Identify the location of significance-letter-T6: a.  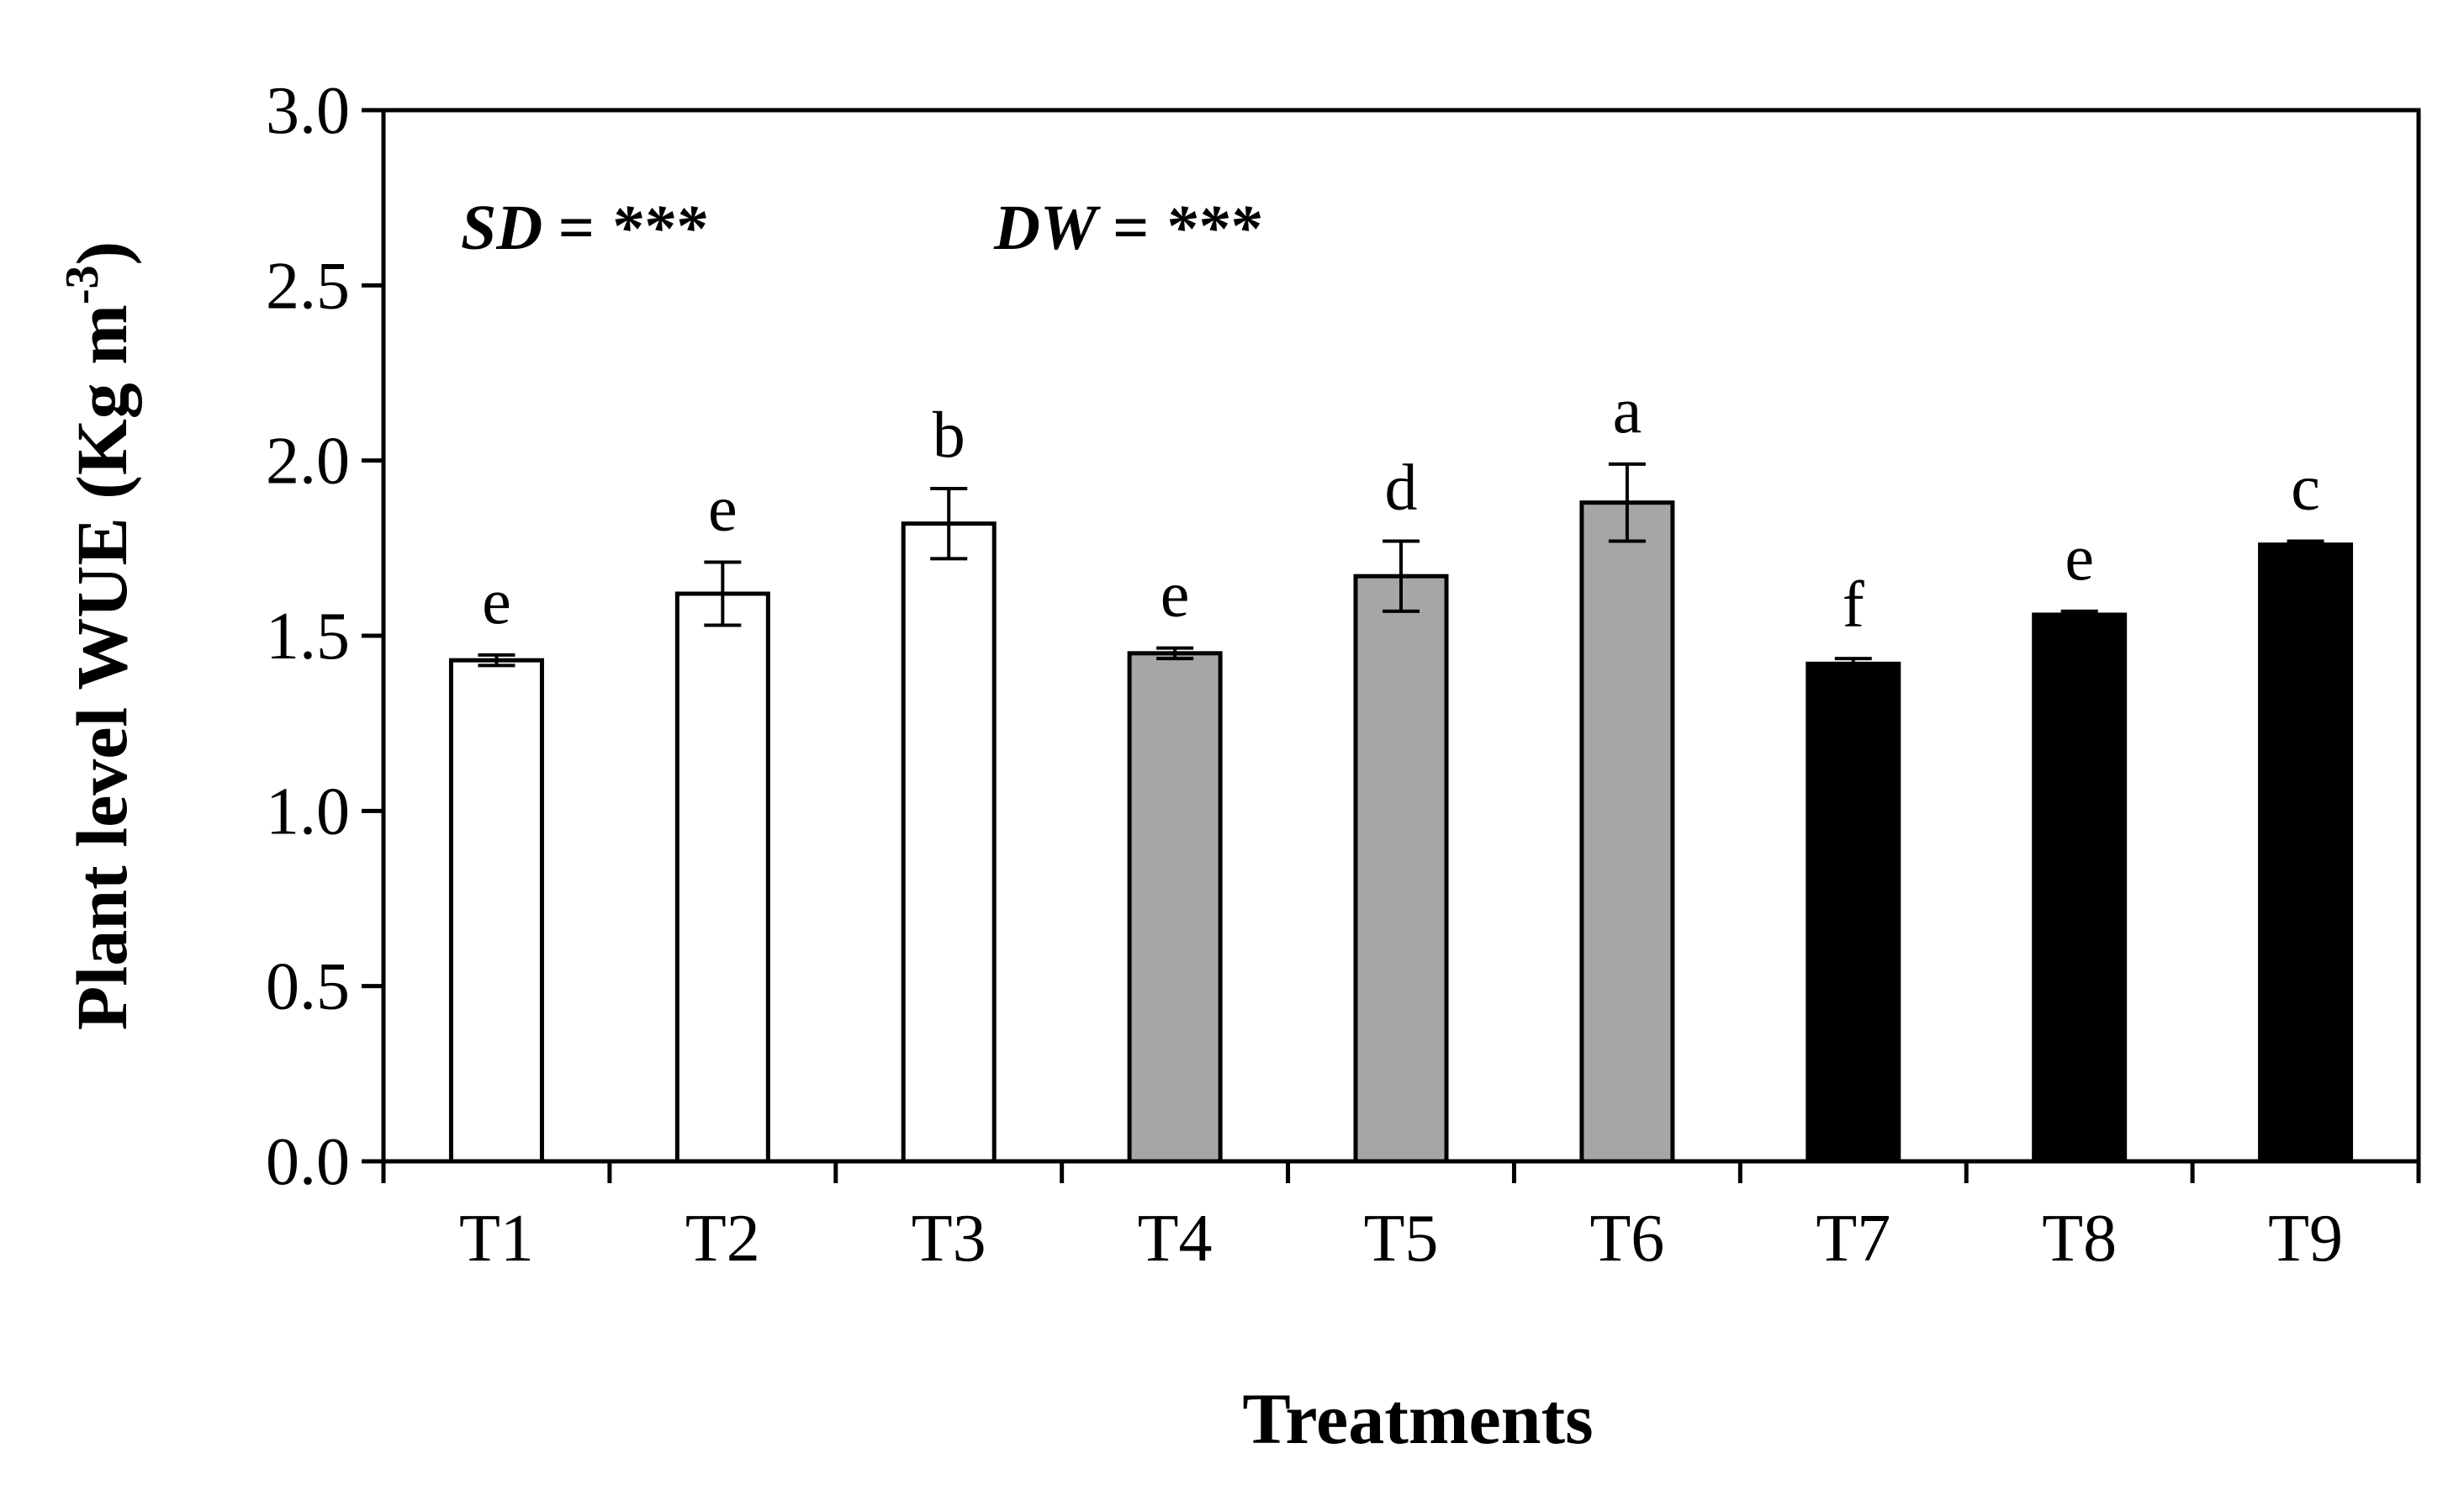
(1627, 410).